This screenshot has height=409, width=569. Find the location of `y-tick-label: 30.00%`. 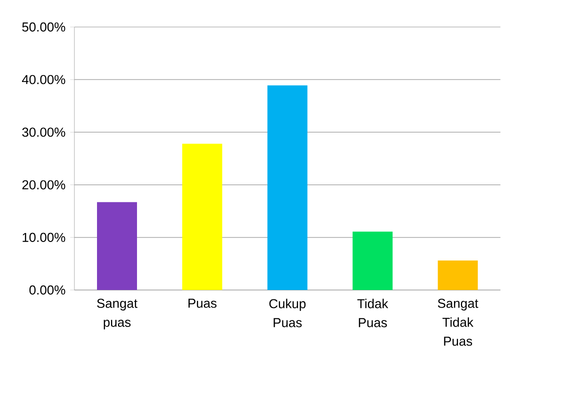

y-tick-label: 30.00% is located at coordinates (44, 132).